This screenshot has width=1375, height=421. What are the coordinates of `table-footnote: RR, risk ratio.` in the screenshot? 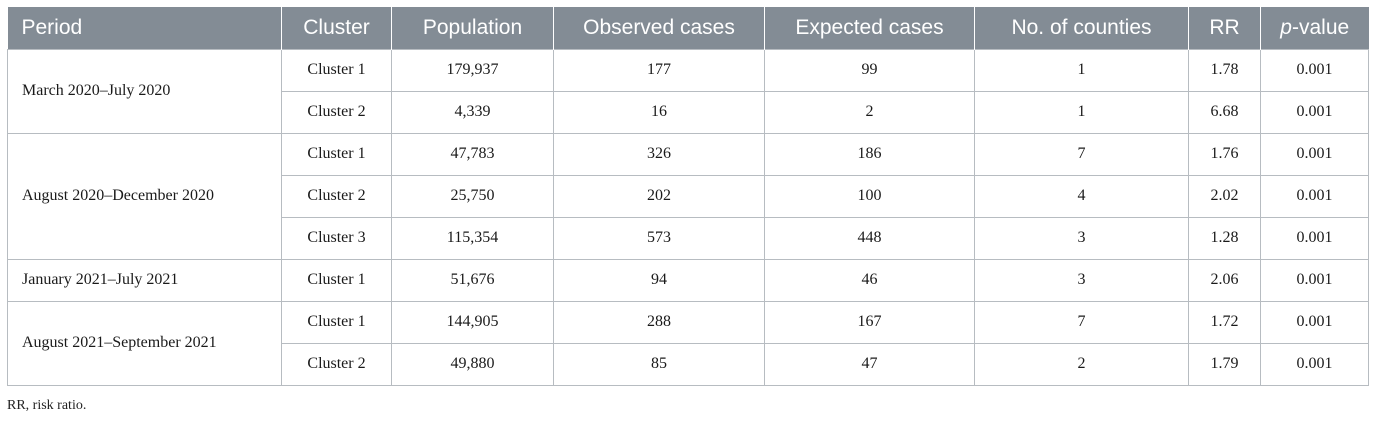 It's located at (47, 405).